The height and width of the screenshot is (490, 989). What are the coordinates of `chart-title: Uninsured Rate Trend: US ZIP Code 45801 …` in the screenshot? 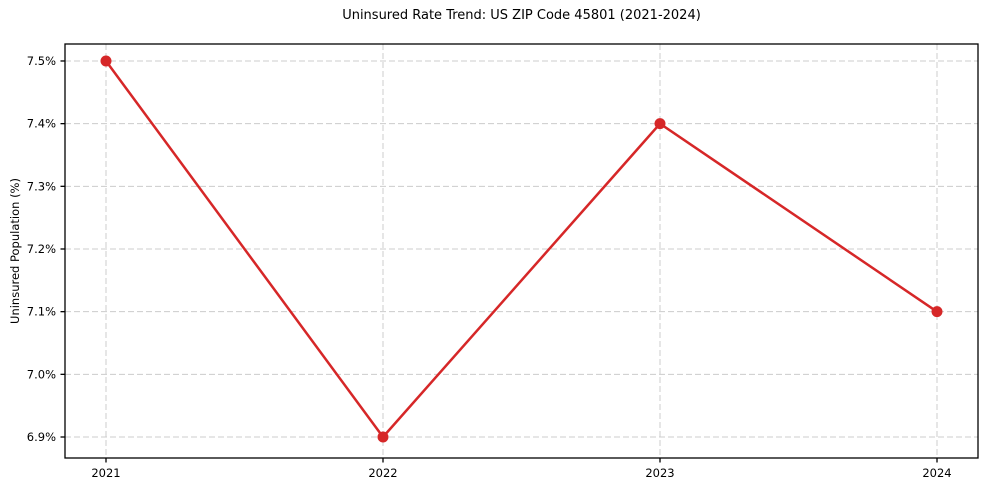 It's located at (521, 15).